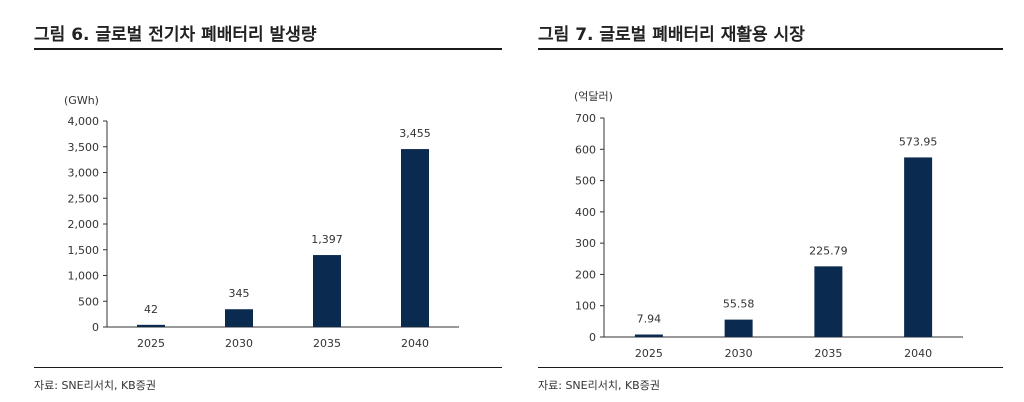 This screenshot has height=402, width=1024. Describe the element at coordinates (585, 243) in the screenshot. I see `y-tick-label: 300` at that location.